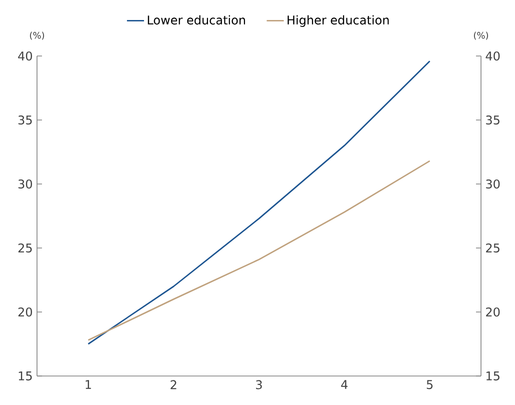  Describe the element at coordinates (25, 56) in the screenshot. I see `y-tick-label: 40` at that location.